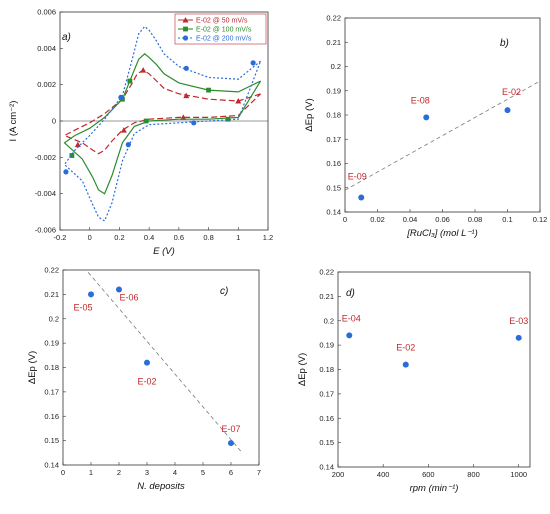  What do you see at coordinates (46, 48) in the screenshot?
I see `y-tick-label: 0.004` at bounding box center [46, 48].